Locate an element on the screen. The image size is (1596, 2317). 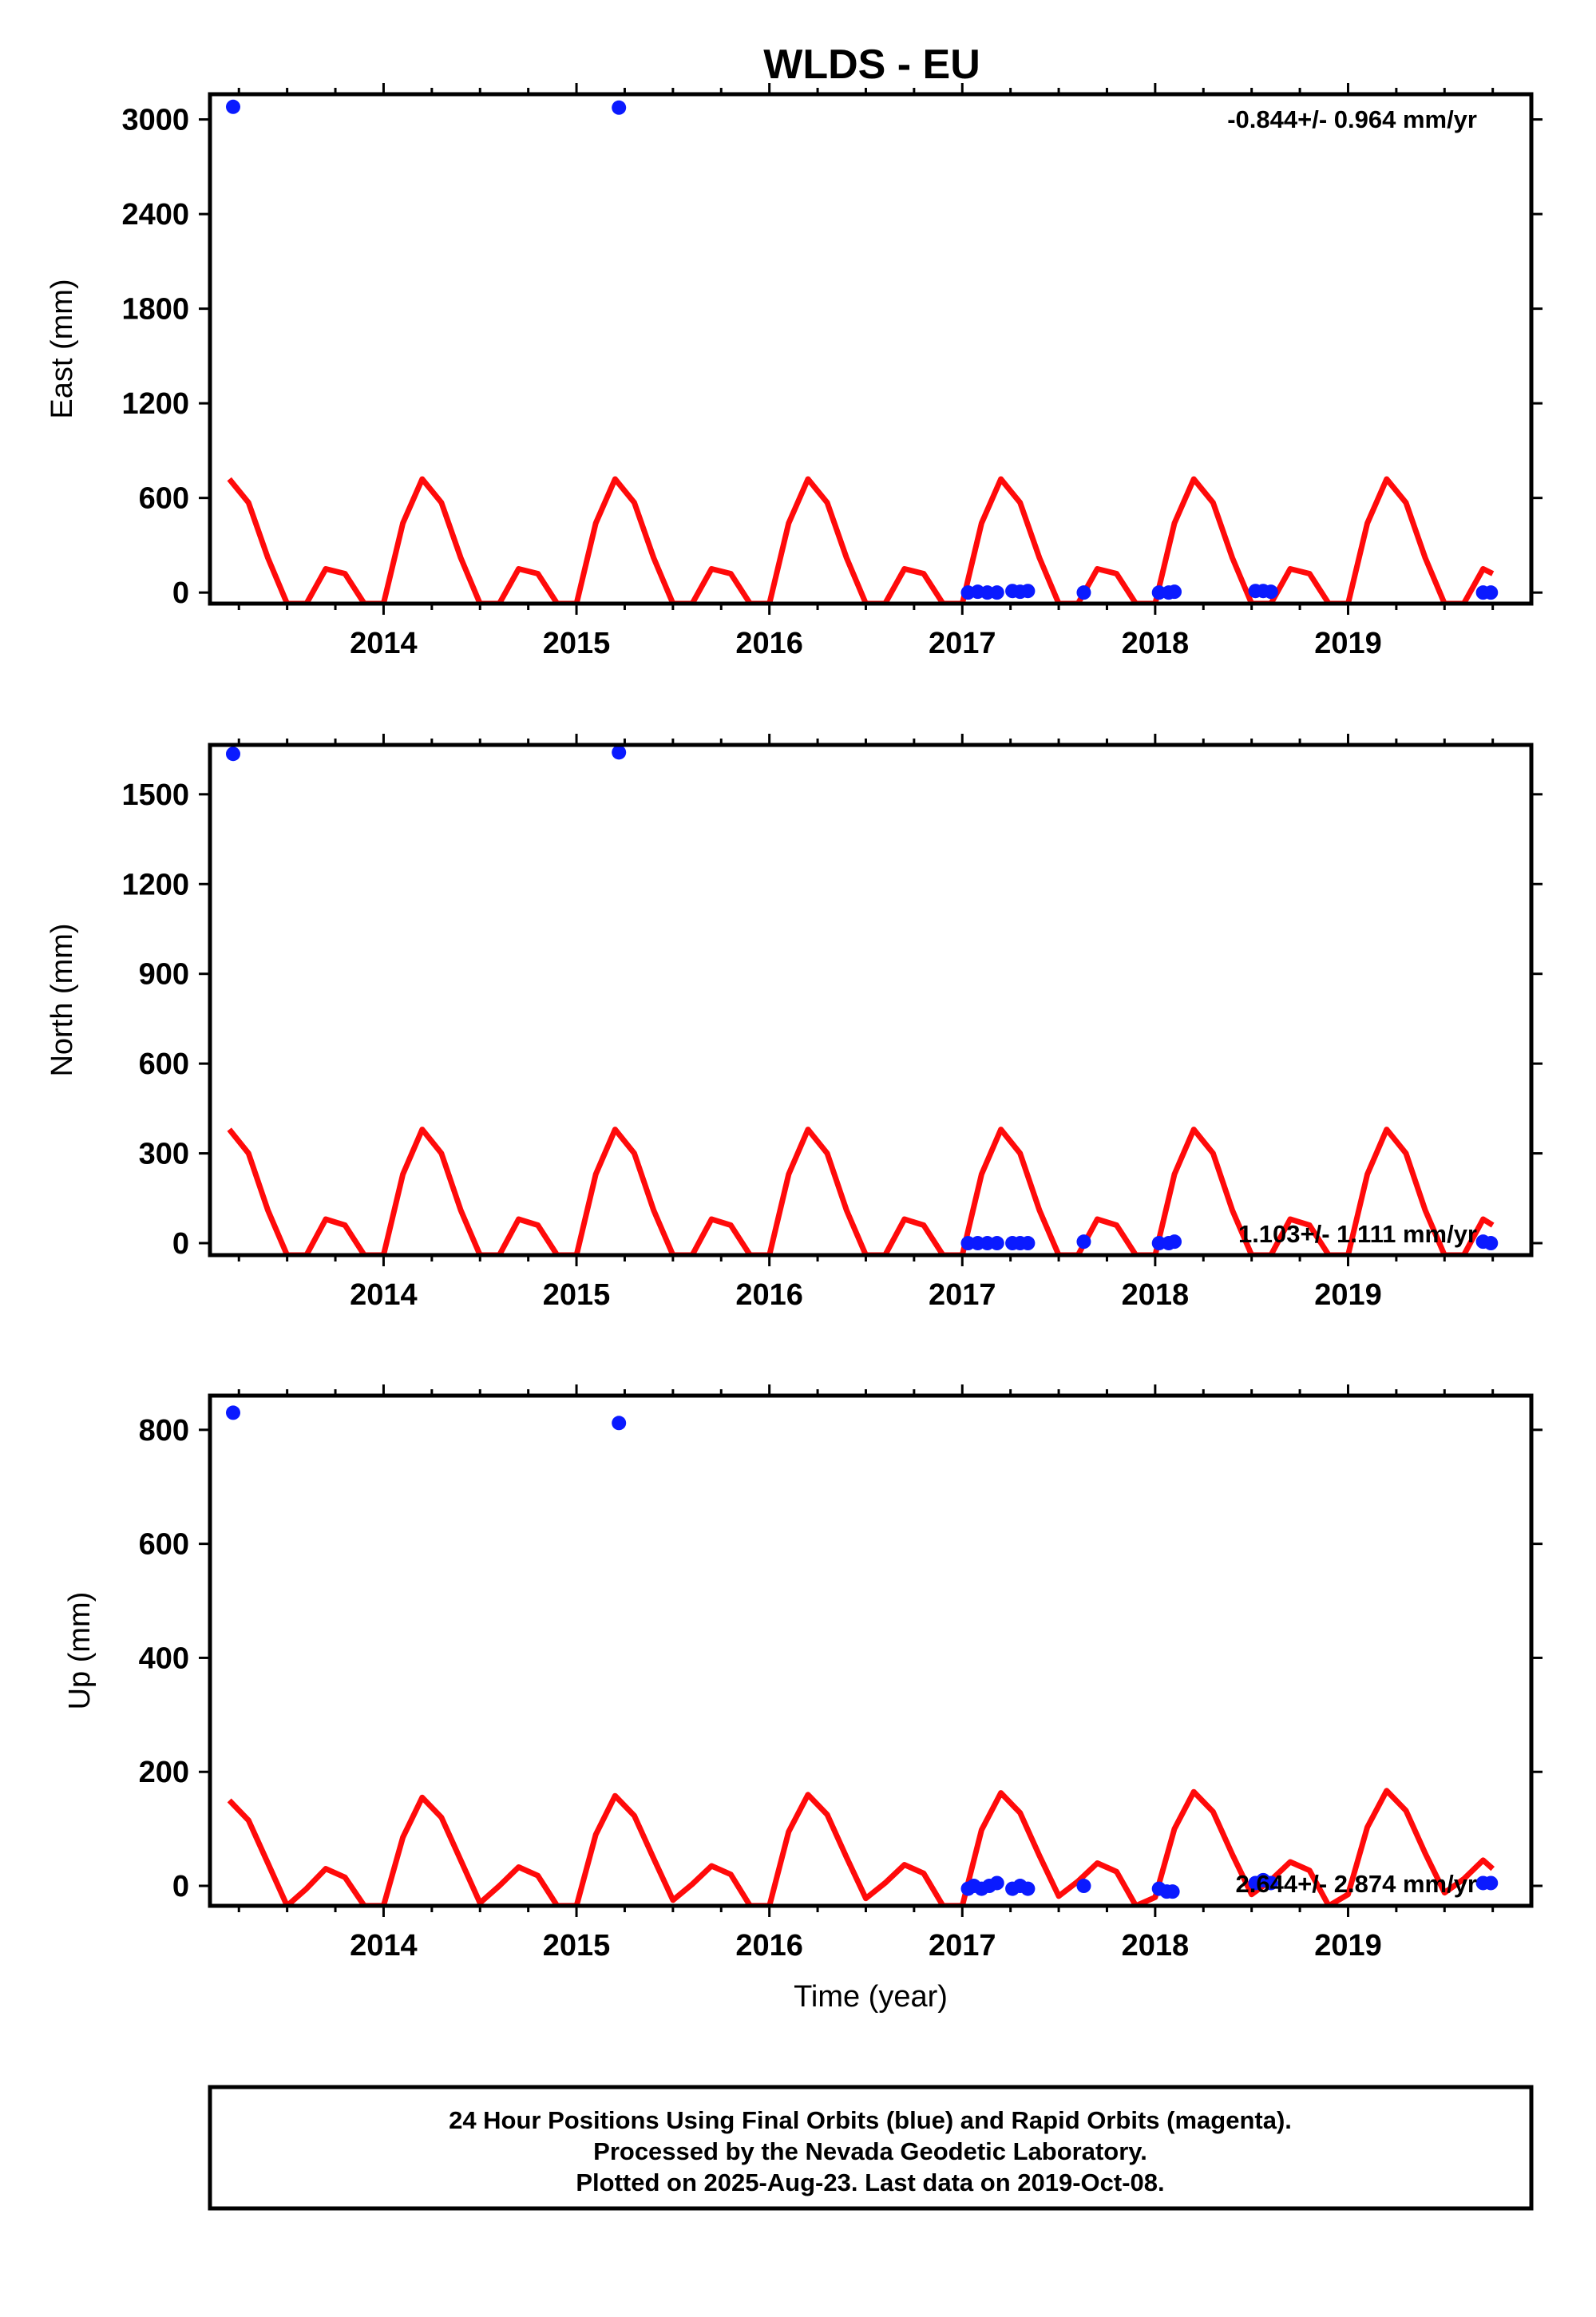
x-axis-label: Time (year) is located at coordinates (871, 1997).